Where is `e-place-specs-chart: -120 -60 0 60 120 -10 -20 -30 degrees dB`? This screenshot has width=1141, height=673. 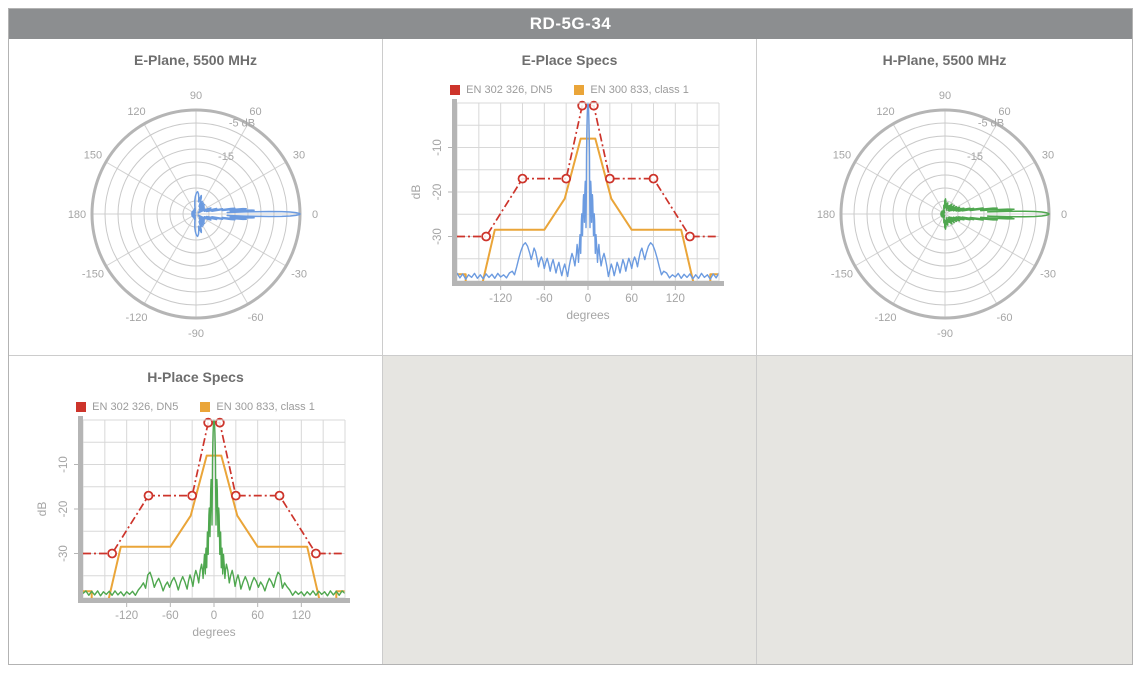
e-place-specs-chart: -120 -60 0 60 120 -10 -20 -30 degrees dB is located at coordinates (566, 210).